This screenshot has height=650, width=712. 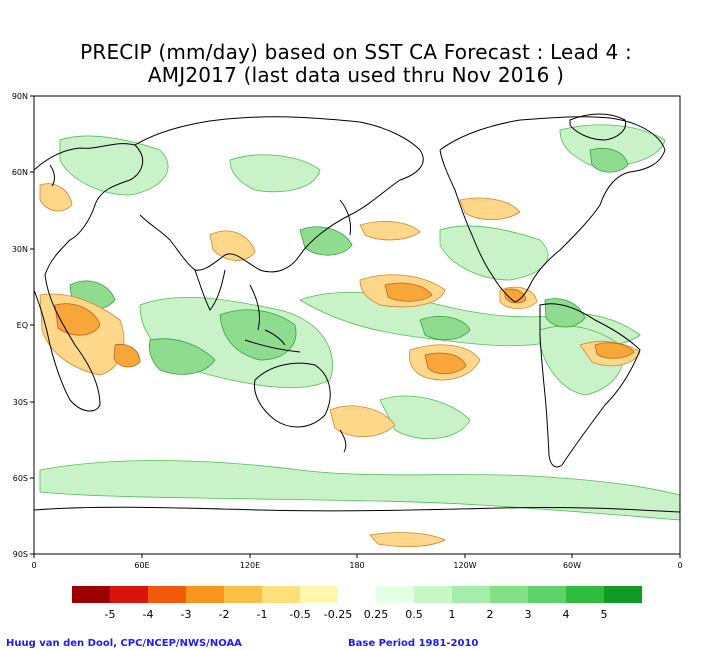 I want to click on lat-label-90s: 90S, so click(x=20, y=554).